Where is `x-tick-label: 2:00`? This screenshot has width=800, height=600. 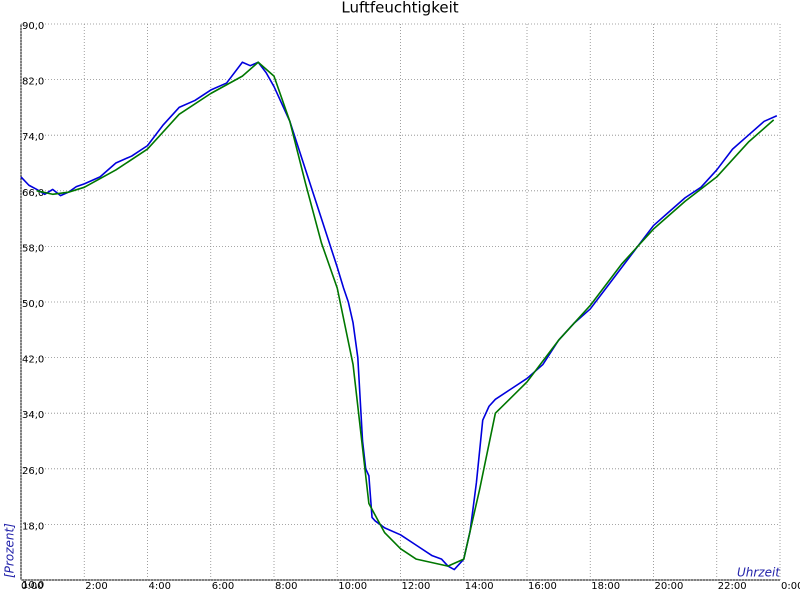
x-tick-label: 2:00 is located at coordinates (96, 586).